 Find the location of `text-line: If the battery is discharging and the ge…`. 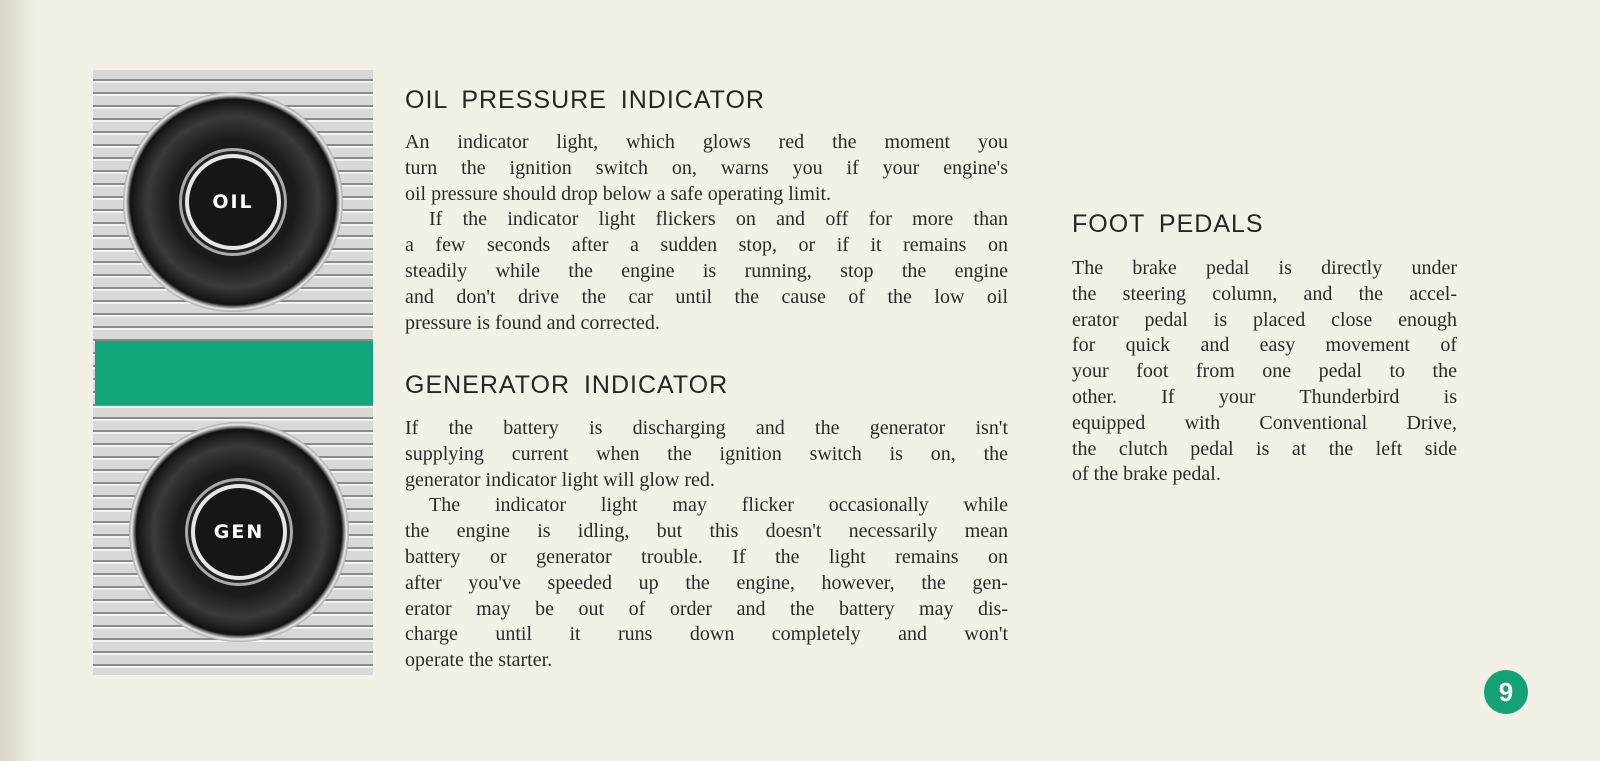

text-line: If the battery is discharging and the ge… is located at coordinates (706, 428).